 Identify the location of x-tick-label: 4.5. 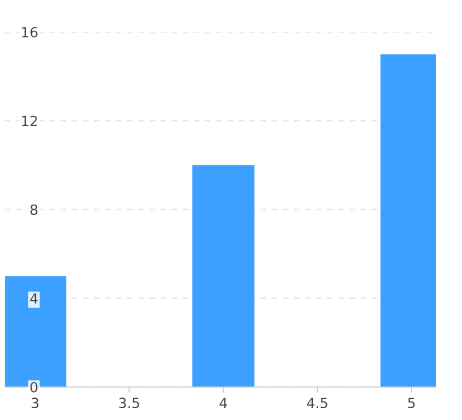
(317, 403).